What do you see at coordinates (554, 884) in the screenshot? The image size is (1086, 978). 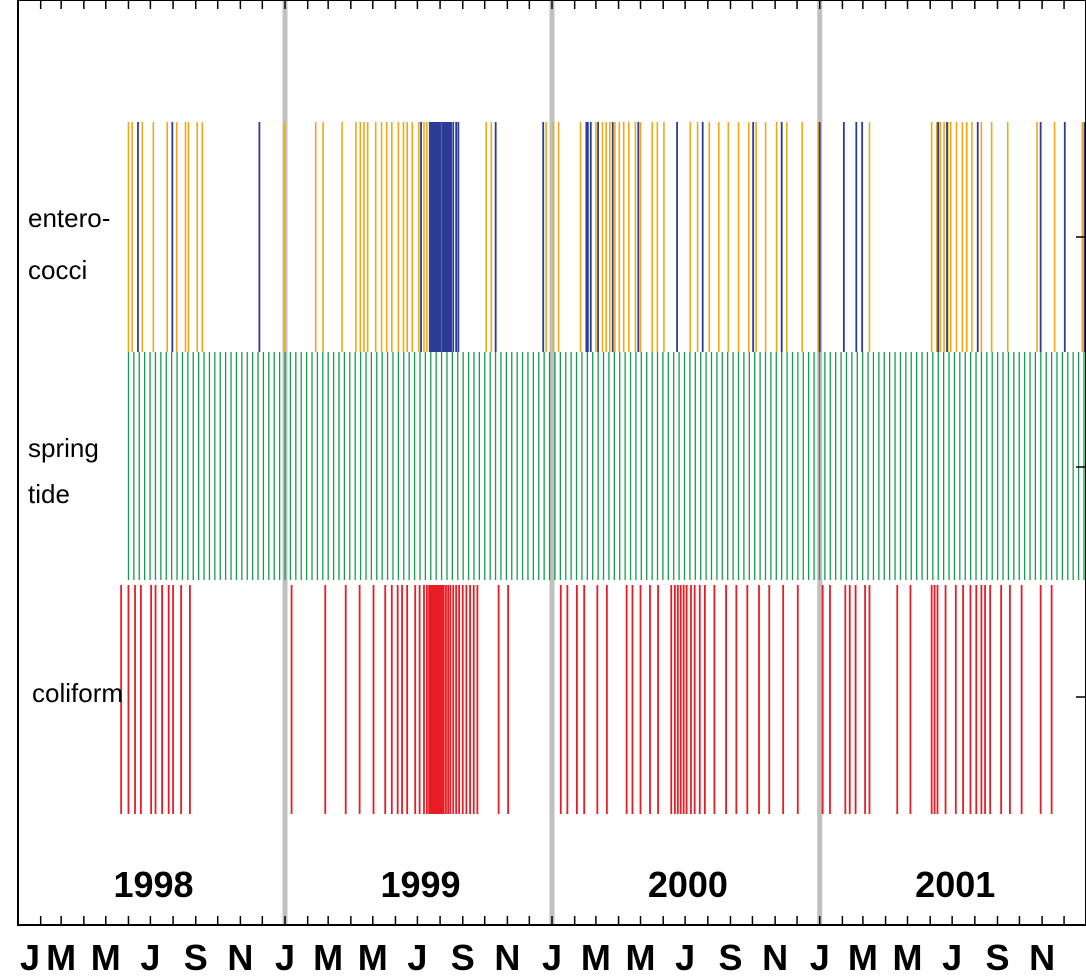 I see `year-labels: 1998 1999 2000 2001` at bounding box center [554, 884].